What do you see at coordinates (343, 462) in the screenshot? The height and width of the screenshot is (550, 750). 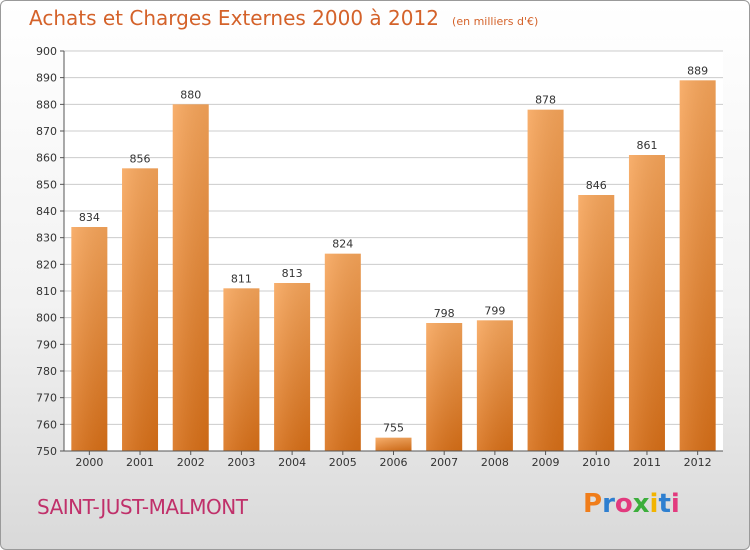 I see `x-tick-label-2005: 2005` at bounding box center [343, 462].